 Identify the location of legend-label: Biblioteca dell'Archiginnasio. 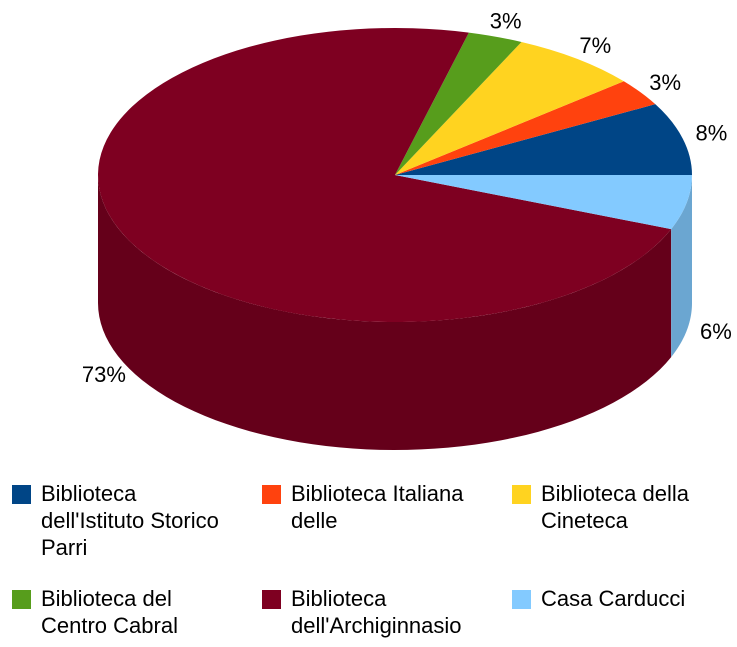
(376, 612).